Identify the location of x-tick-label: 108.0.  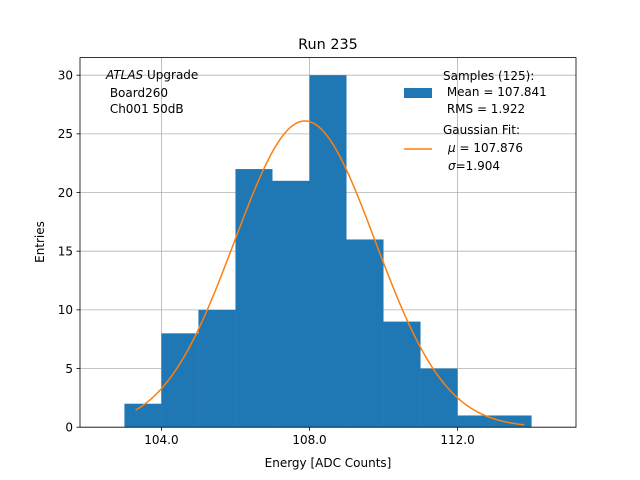
(309, 440).